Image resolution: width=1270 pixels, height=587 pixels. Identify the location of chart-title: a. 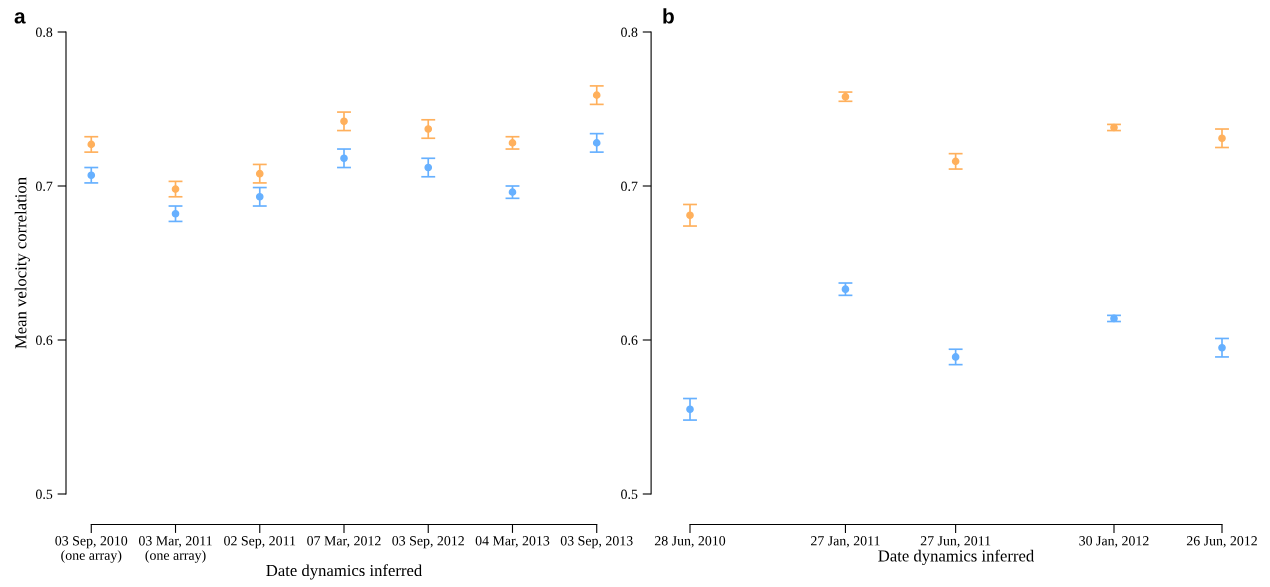
(20, 18).